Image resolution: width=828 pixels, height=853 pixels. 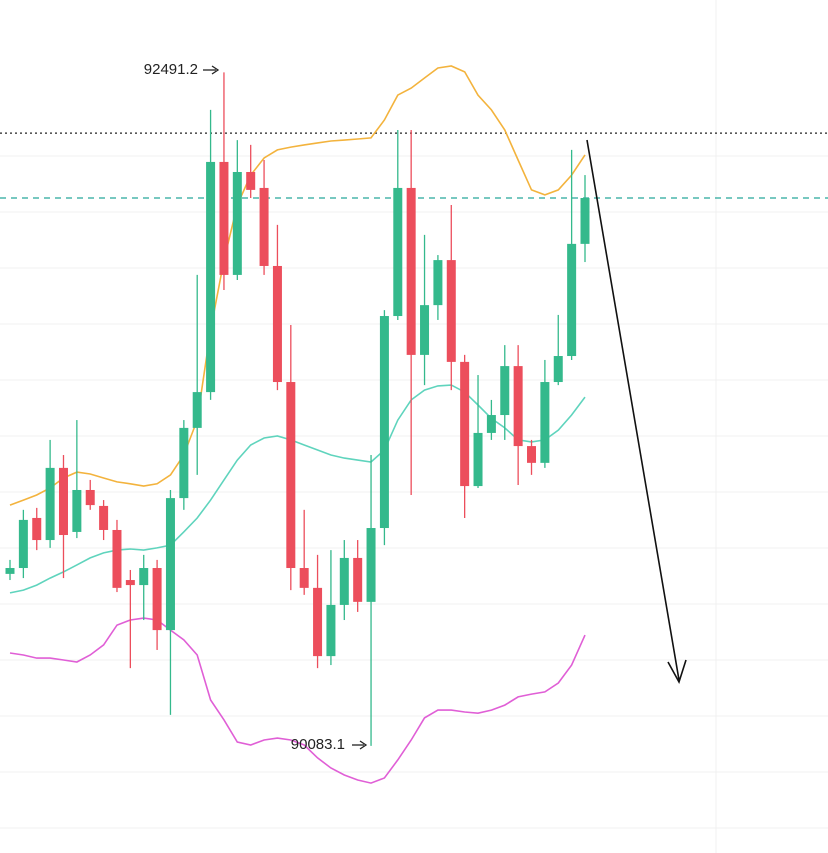 What do you see at coordinates (171, 69) in the screenshot?
I see `high-annotation: 92491.2` at bounding box center [171, 69].